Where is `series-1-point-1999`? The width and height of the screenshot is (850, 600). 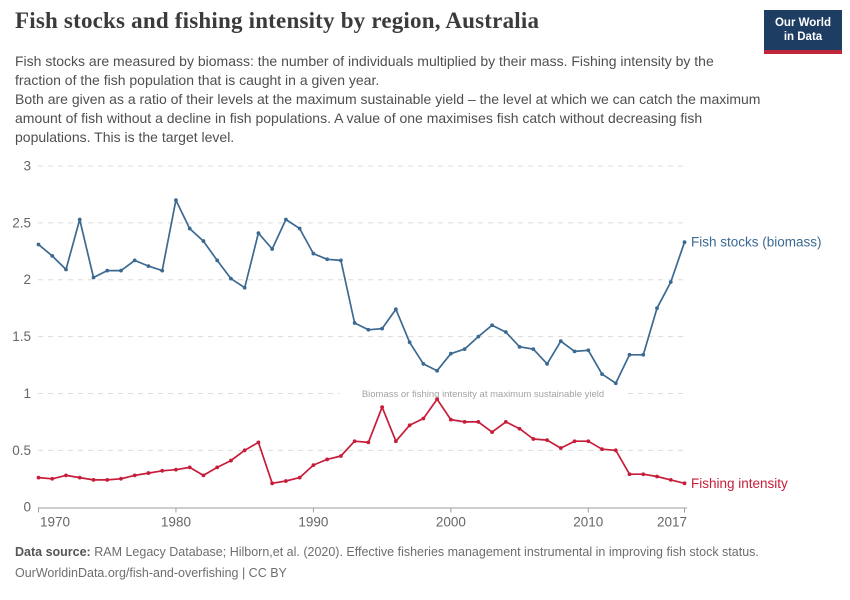 series-1-point-1999 is located at coordinates (437, 399).